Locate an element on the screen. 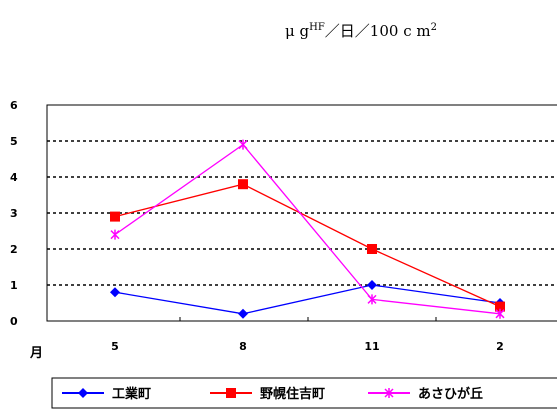  unit-prefix: μ g is located at coordinates (297, 31).